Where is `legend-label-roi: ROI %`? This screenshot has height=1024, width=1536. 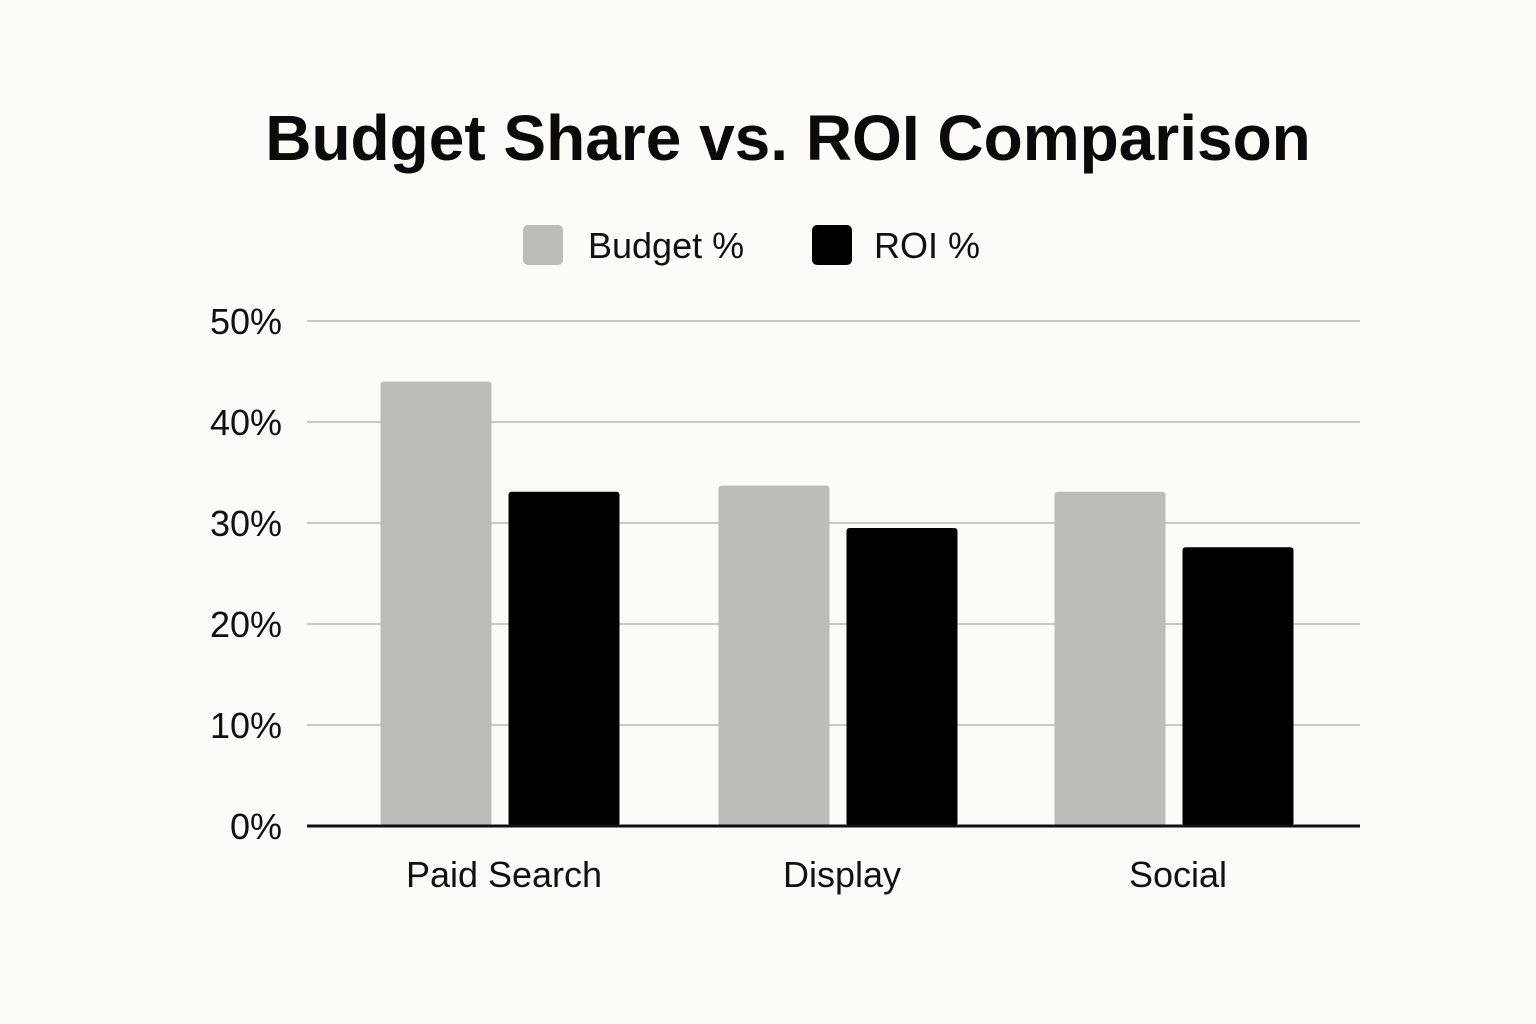
legend-label-roi: ROI % is located at coordinates (927, 245).